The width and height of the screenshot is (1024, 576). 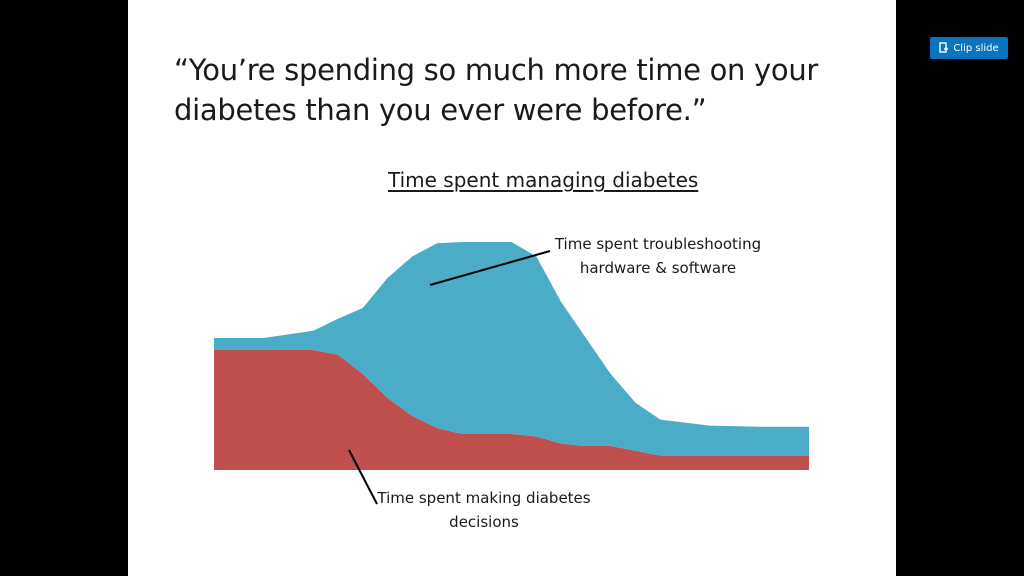 What do you see at coordinates (490, 268) in the screenshot?
I see `annotation-leader-troubleshooting` at bounding box center [490, 268].